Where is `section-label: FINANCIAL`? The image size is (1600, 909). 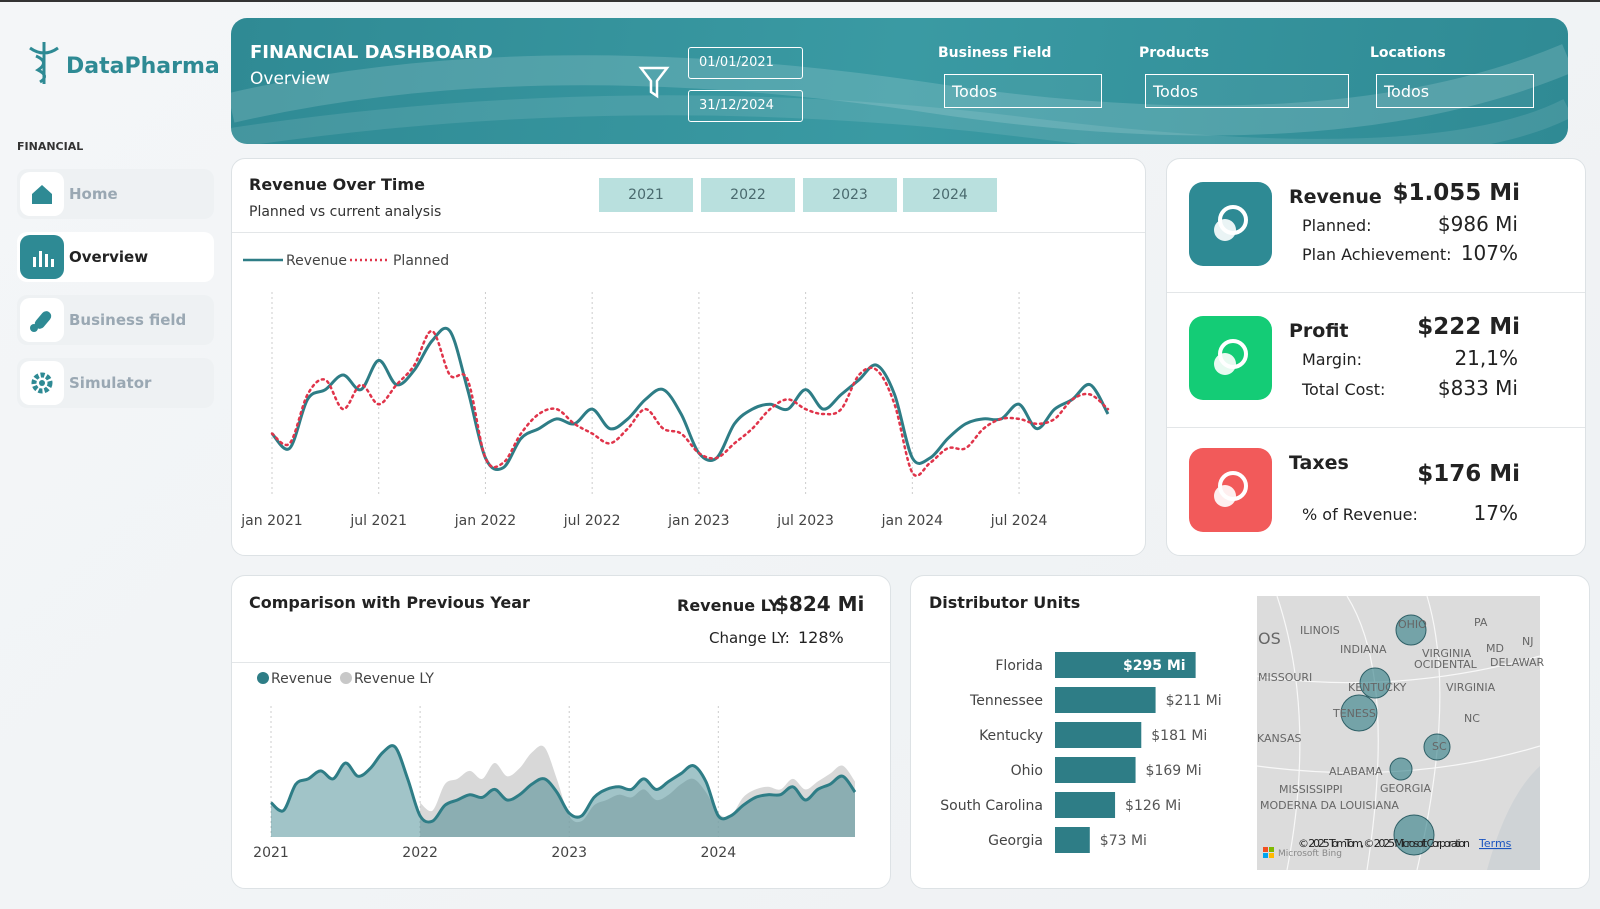
section-label: FINANCIAL is located at coordinates (50, 146).